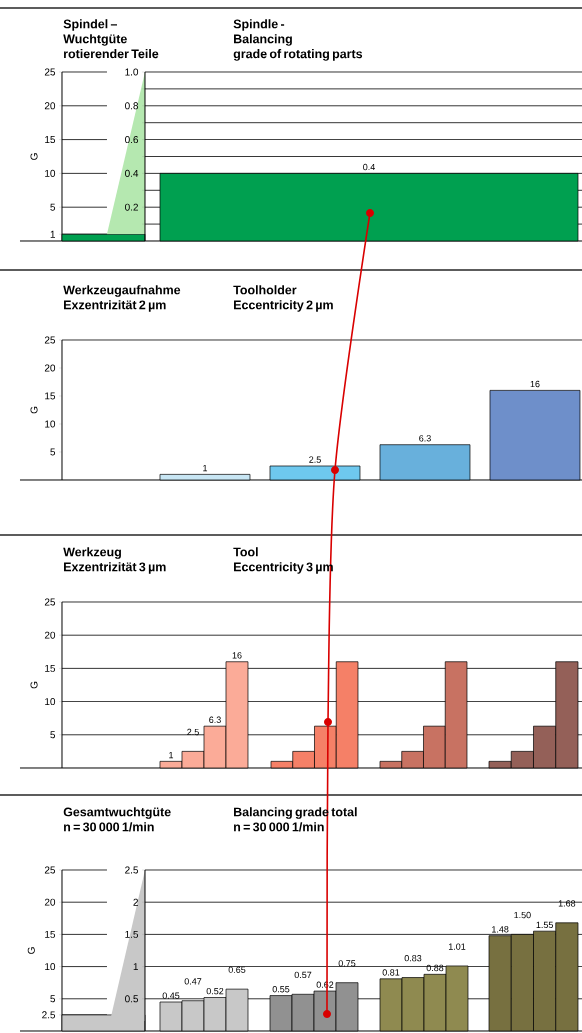 The width and height of the screenshot is (582, 1033). Describe the element at coordinates (281, 989) in the screenshot. I see `data-label: 0.55` at that location.